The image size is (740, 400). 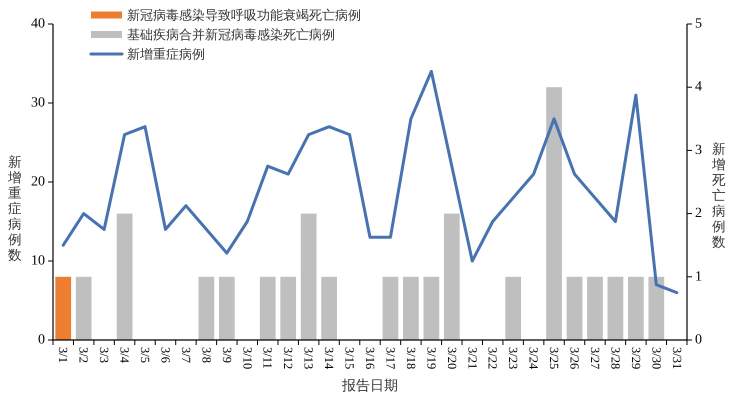 I want to click on x-tick-label: 3/4, so click(x=125, y=355).